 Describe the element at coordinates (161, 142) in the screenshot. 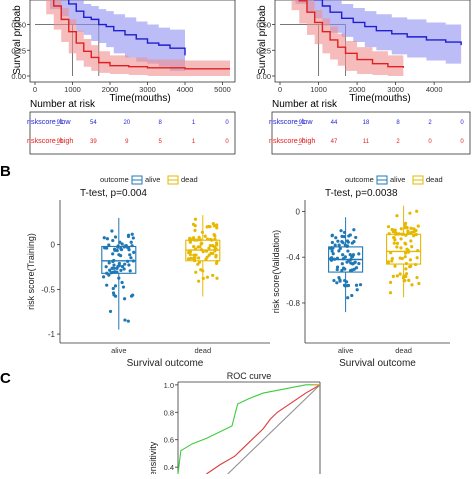

I see `risk-count: 5` at that location.